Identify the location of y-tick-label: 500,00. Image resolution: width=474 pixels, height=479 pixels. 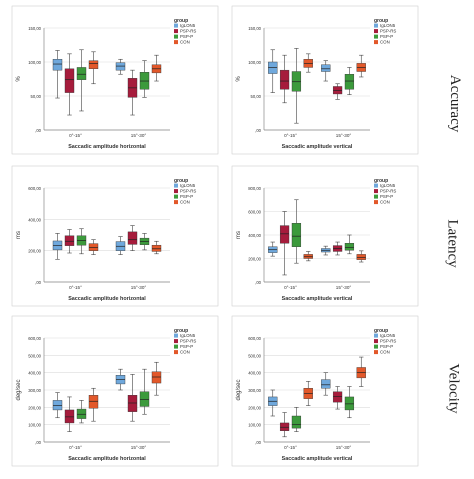
(254, 355).